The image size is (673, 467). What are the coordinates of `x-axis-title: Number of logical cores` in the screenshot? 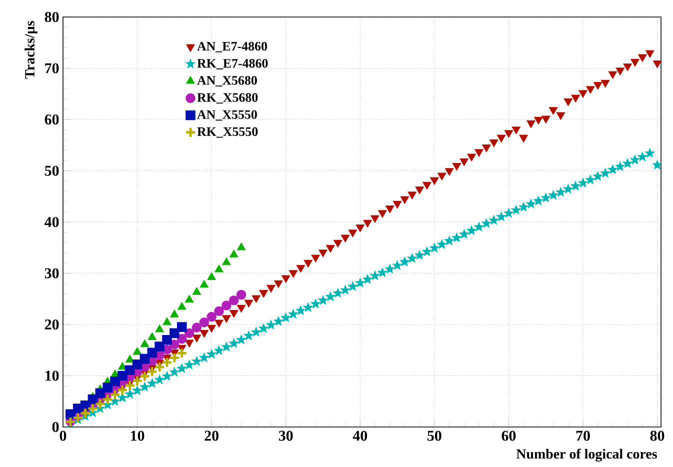 It's located at (586, 455).